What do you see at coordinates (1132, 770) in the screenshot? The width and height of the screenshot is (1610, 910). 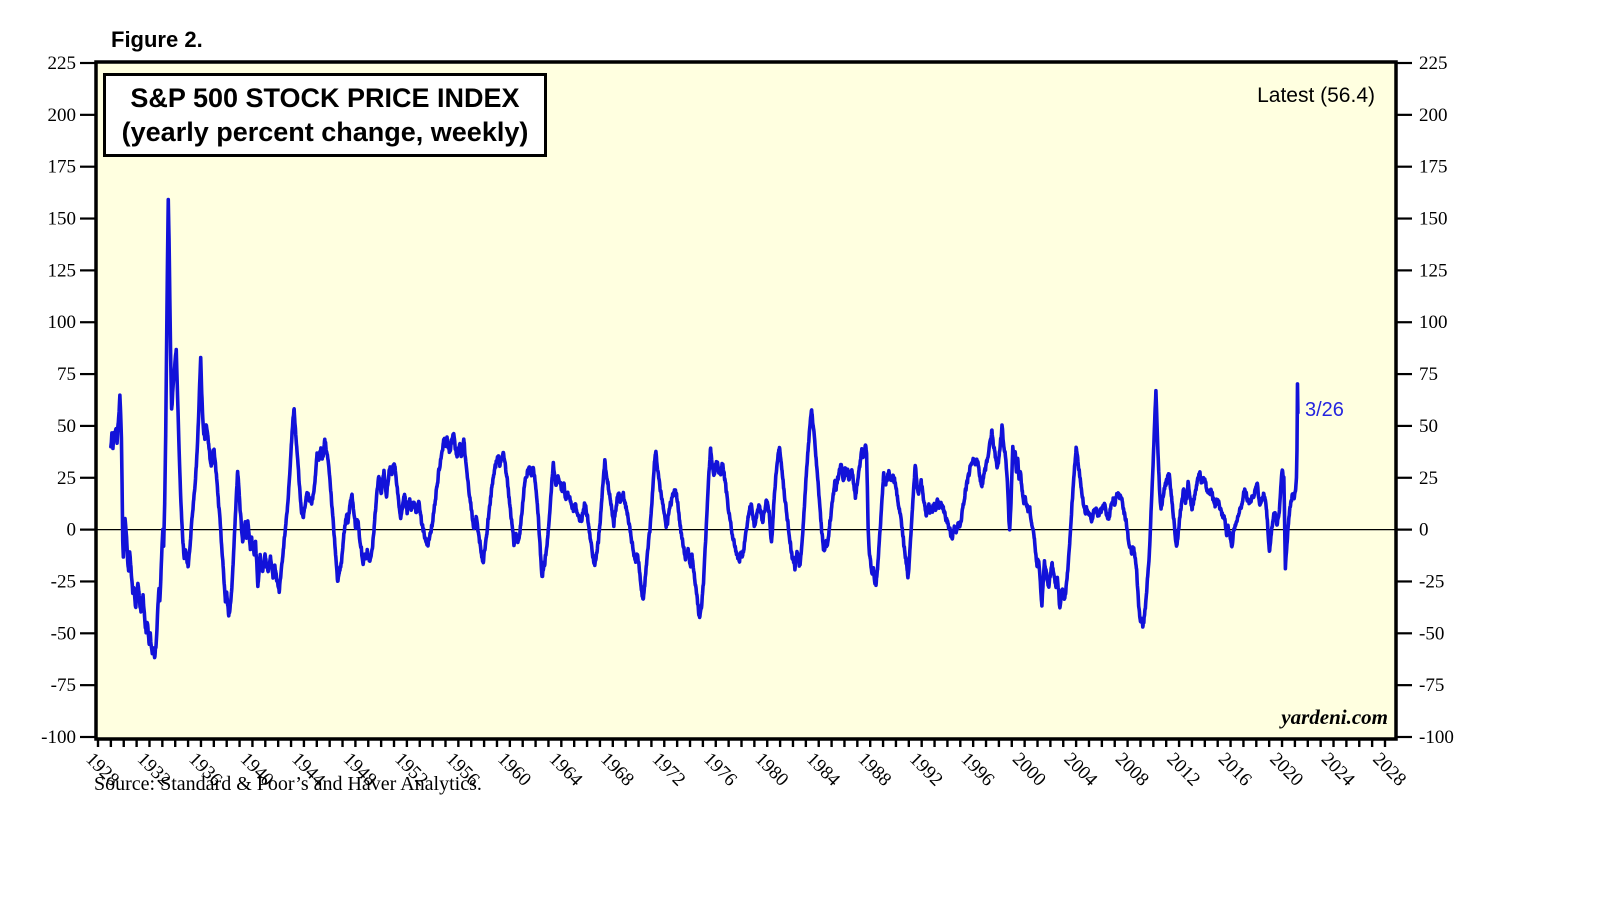 I see `x-axis-label: 2008` at bounding box center [1132, 770].